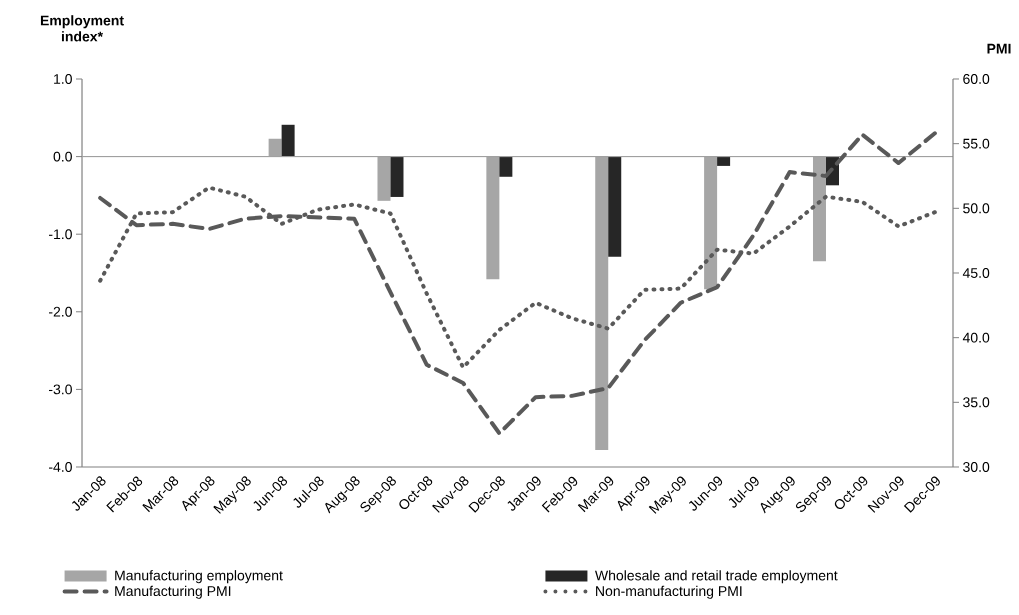 The width and height of the screenshot is (1019, 615). I want to click on y-axis-title: Employment index*, so click(82, 28).